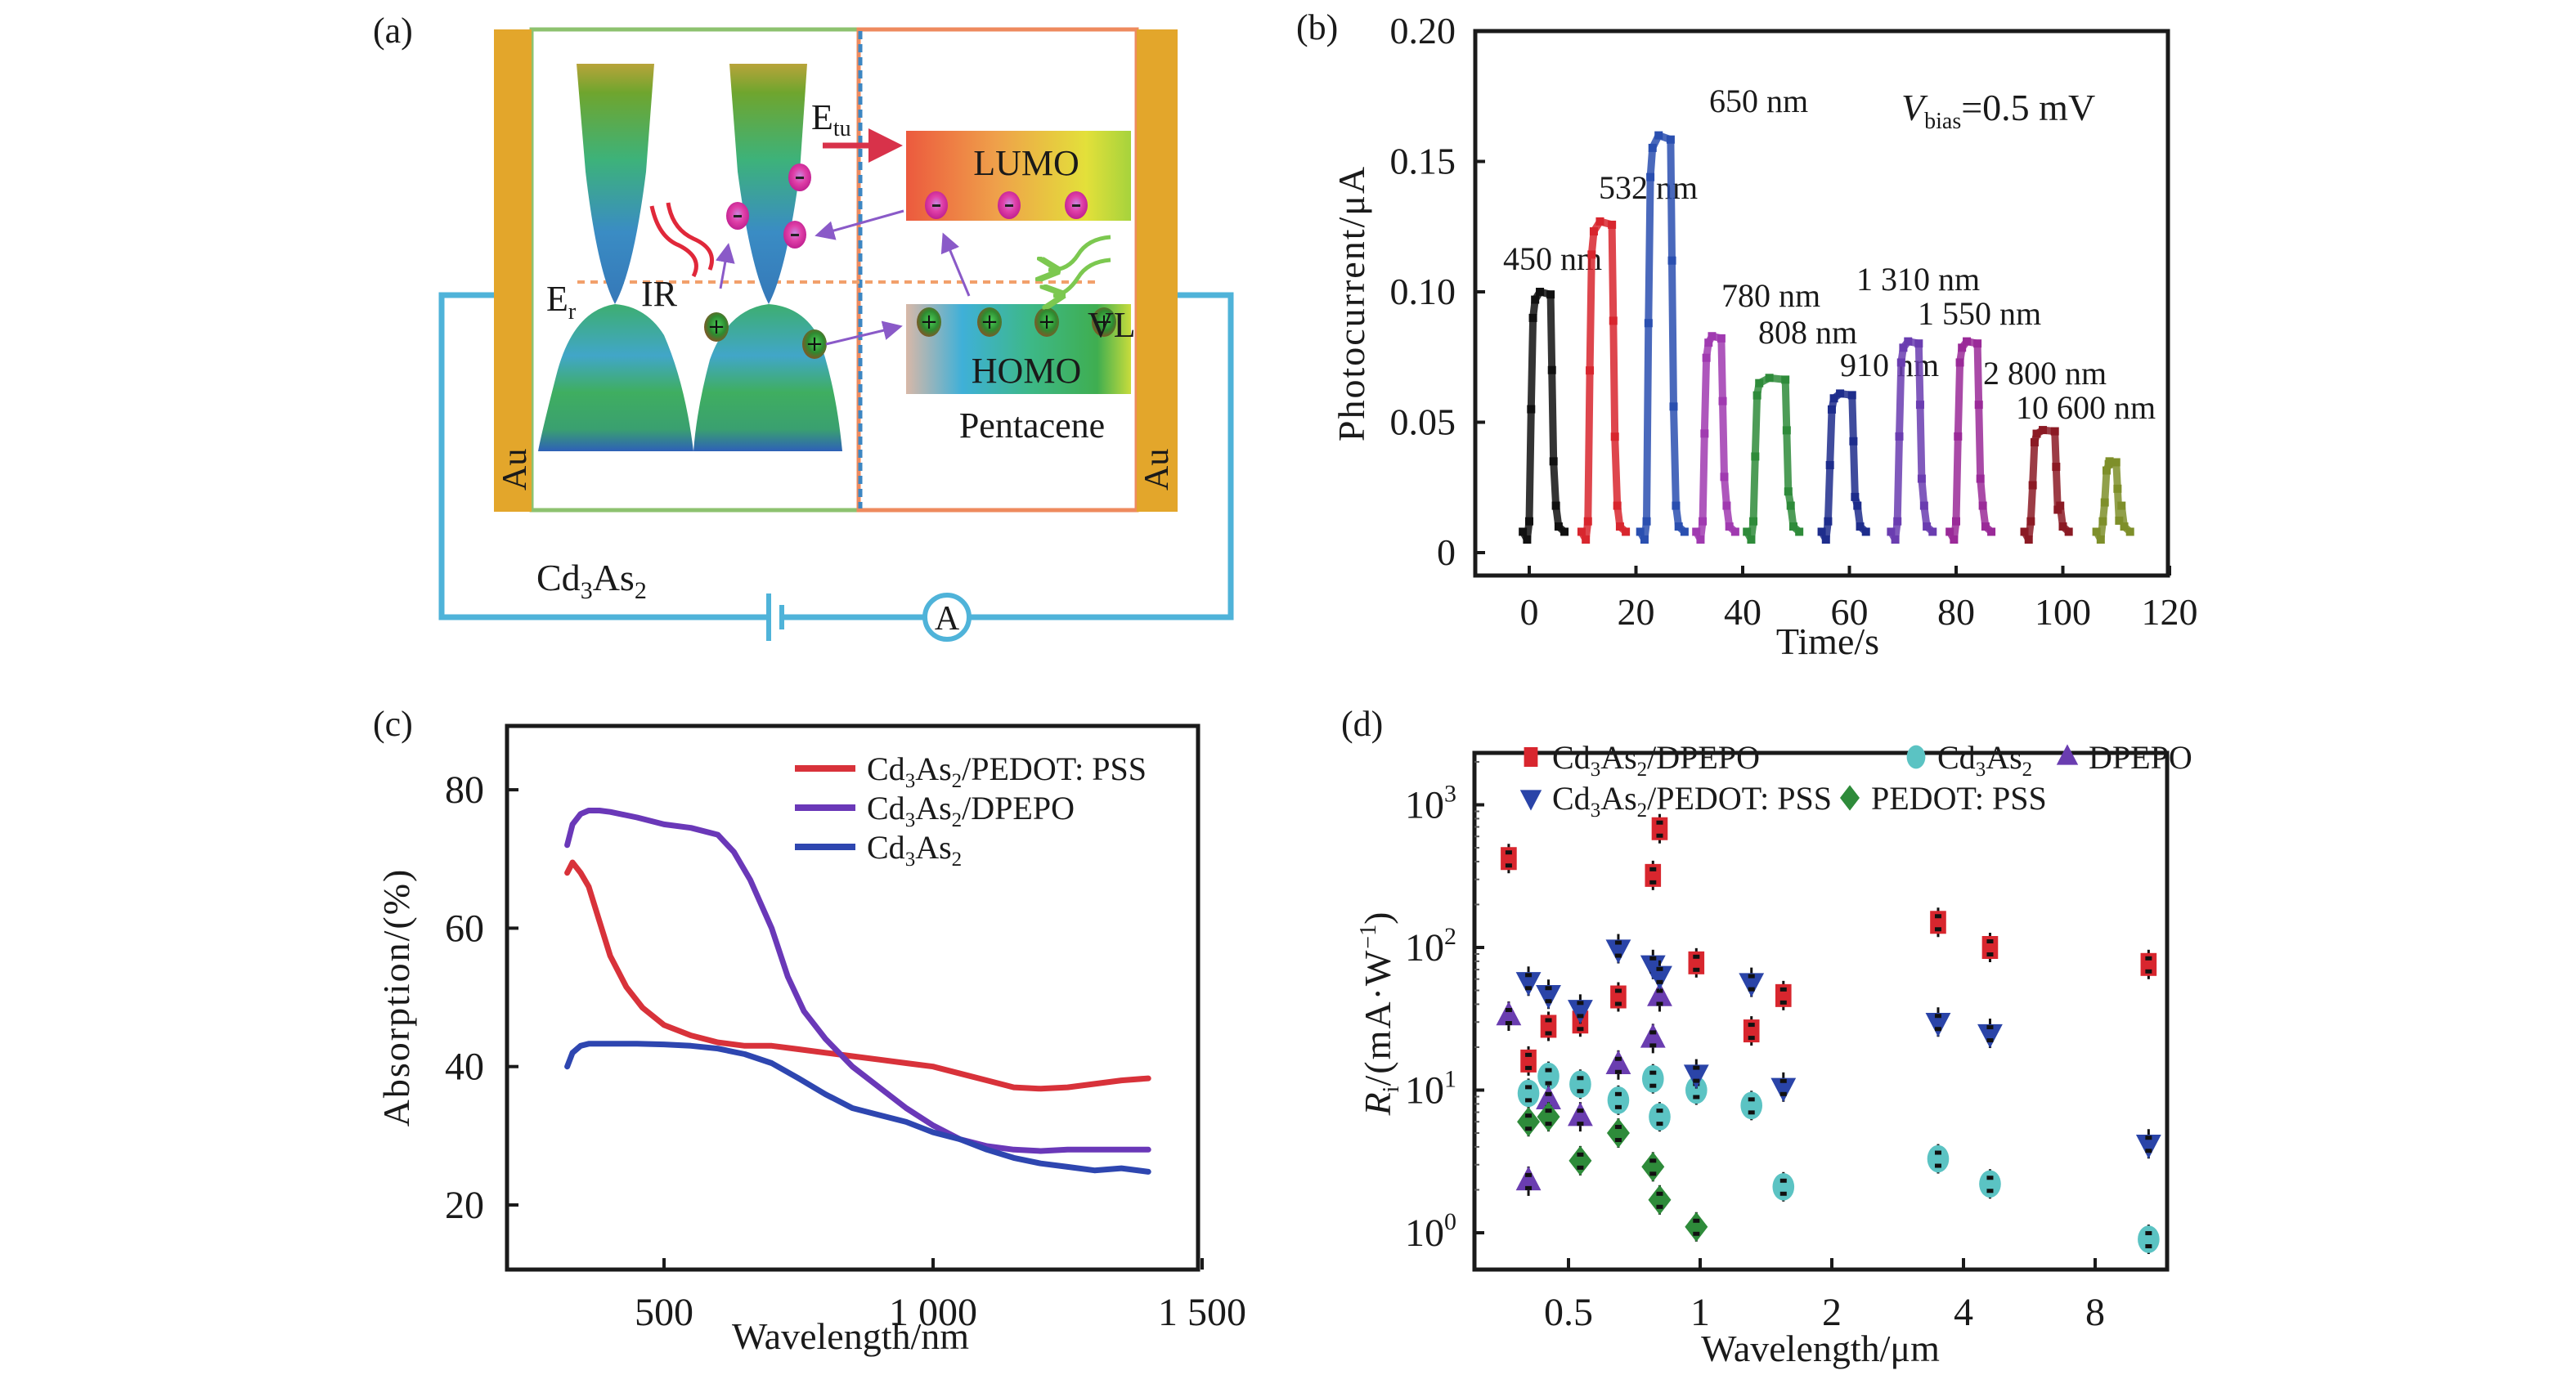  I want to click on y-tick-label: 10⁰, so click(1430, 1231).